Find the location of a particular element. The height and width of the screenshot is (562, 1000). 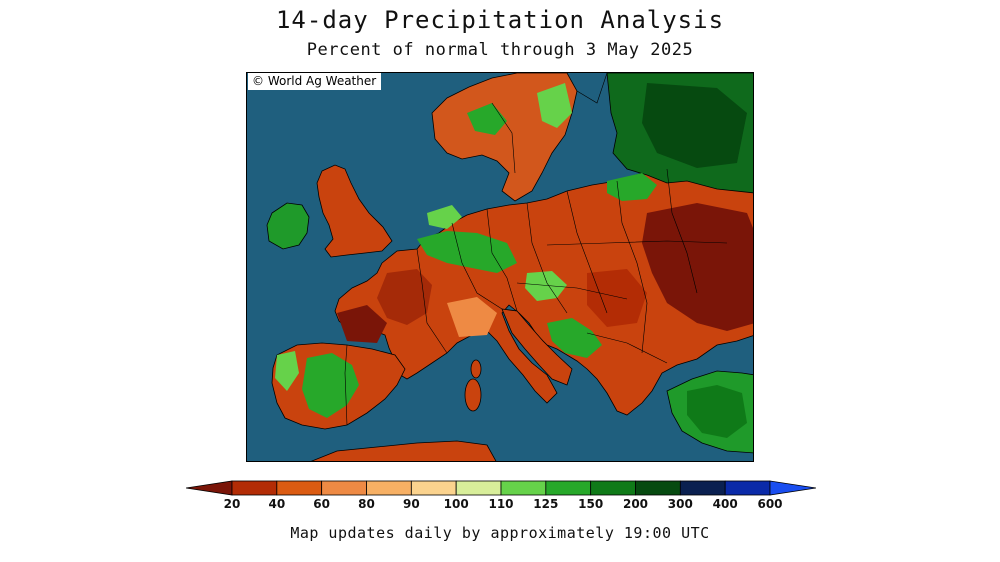

land-great-britain is located at coordinates (354, 211).